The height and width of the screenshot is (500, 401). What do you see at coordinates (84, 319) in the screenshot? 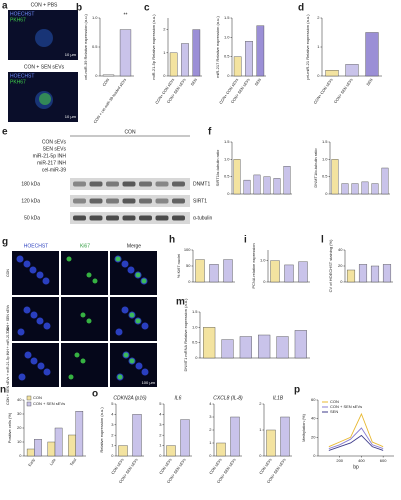
I see `micrograph` at bounding box center [84, 319].